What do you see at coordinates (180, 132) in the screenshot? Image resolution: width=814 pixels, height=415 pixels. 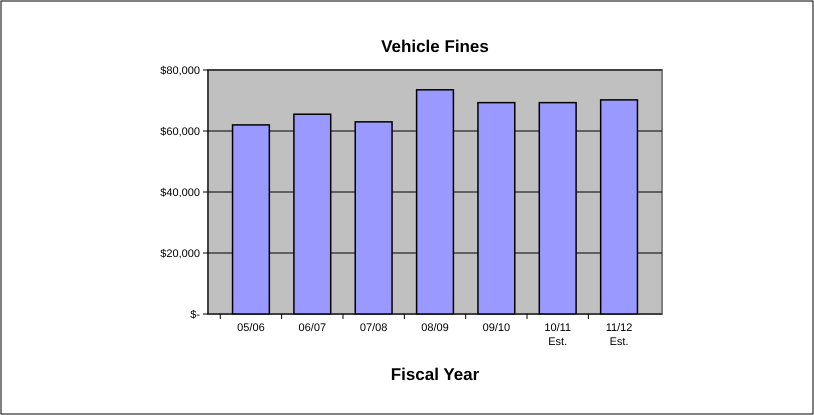 I see `y-tick-label: $60,000` at bounding box center [180, 132].